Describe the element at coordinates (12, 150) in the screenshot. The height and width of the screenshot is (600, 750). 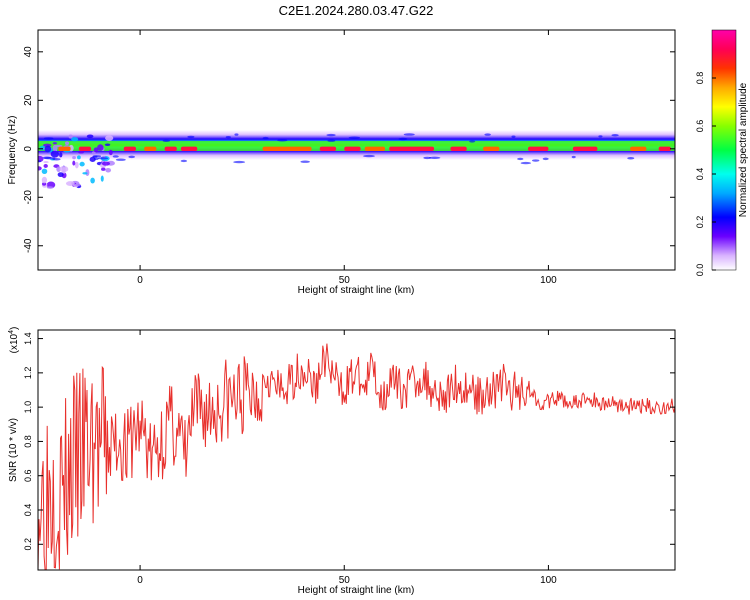
I see `spectrogram-y-axis-label: Frequency (Hz)` at that location.